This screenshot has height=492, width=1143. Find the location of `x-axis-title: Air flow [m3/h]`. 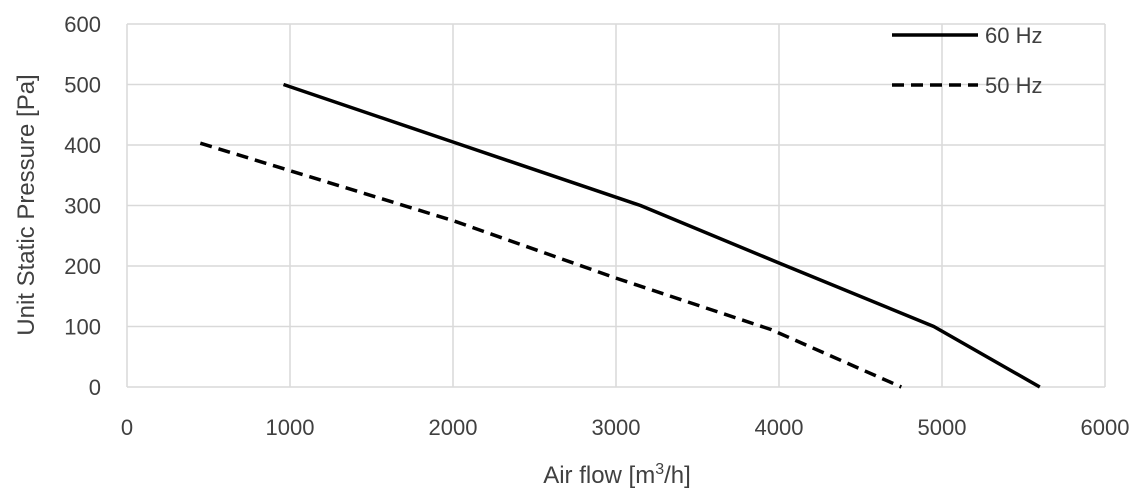

x-axis-title: Air flow [m3/h] is located at coordinates (617, 475).